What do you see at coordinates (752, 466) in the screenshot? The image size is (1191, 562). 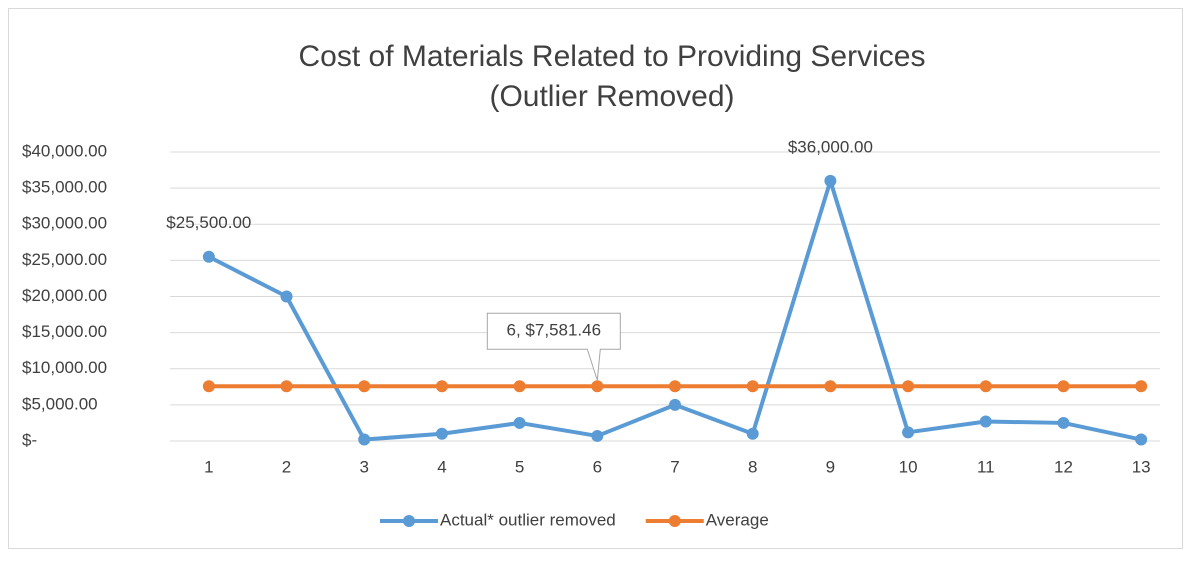 I see `x-tick-label: 8` at bounding box center [752, 466].